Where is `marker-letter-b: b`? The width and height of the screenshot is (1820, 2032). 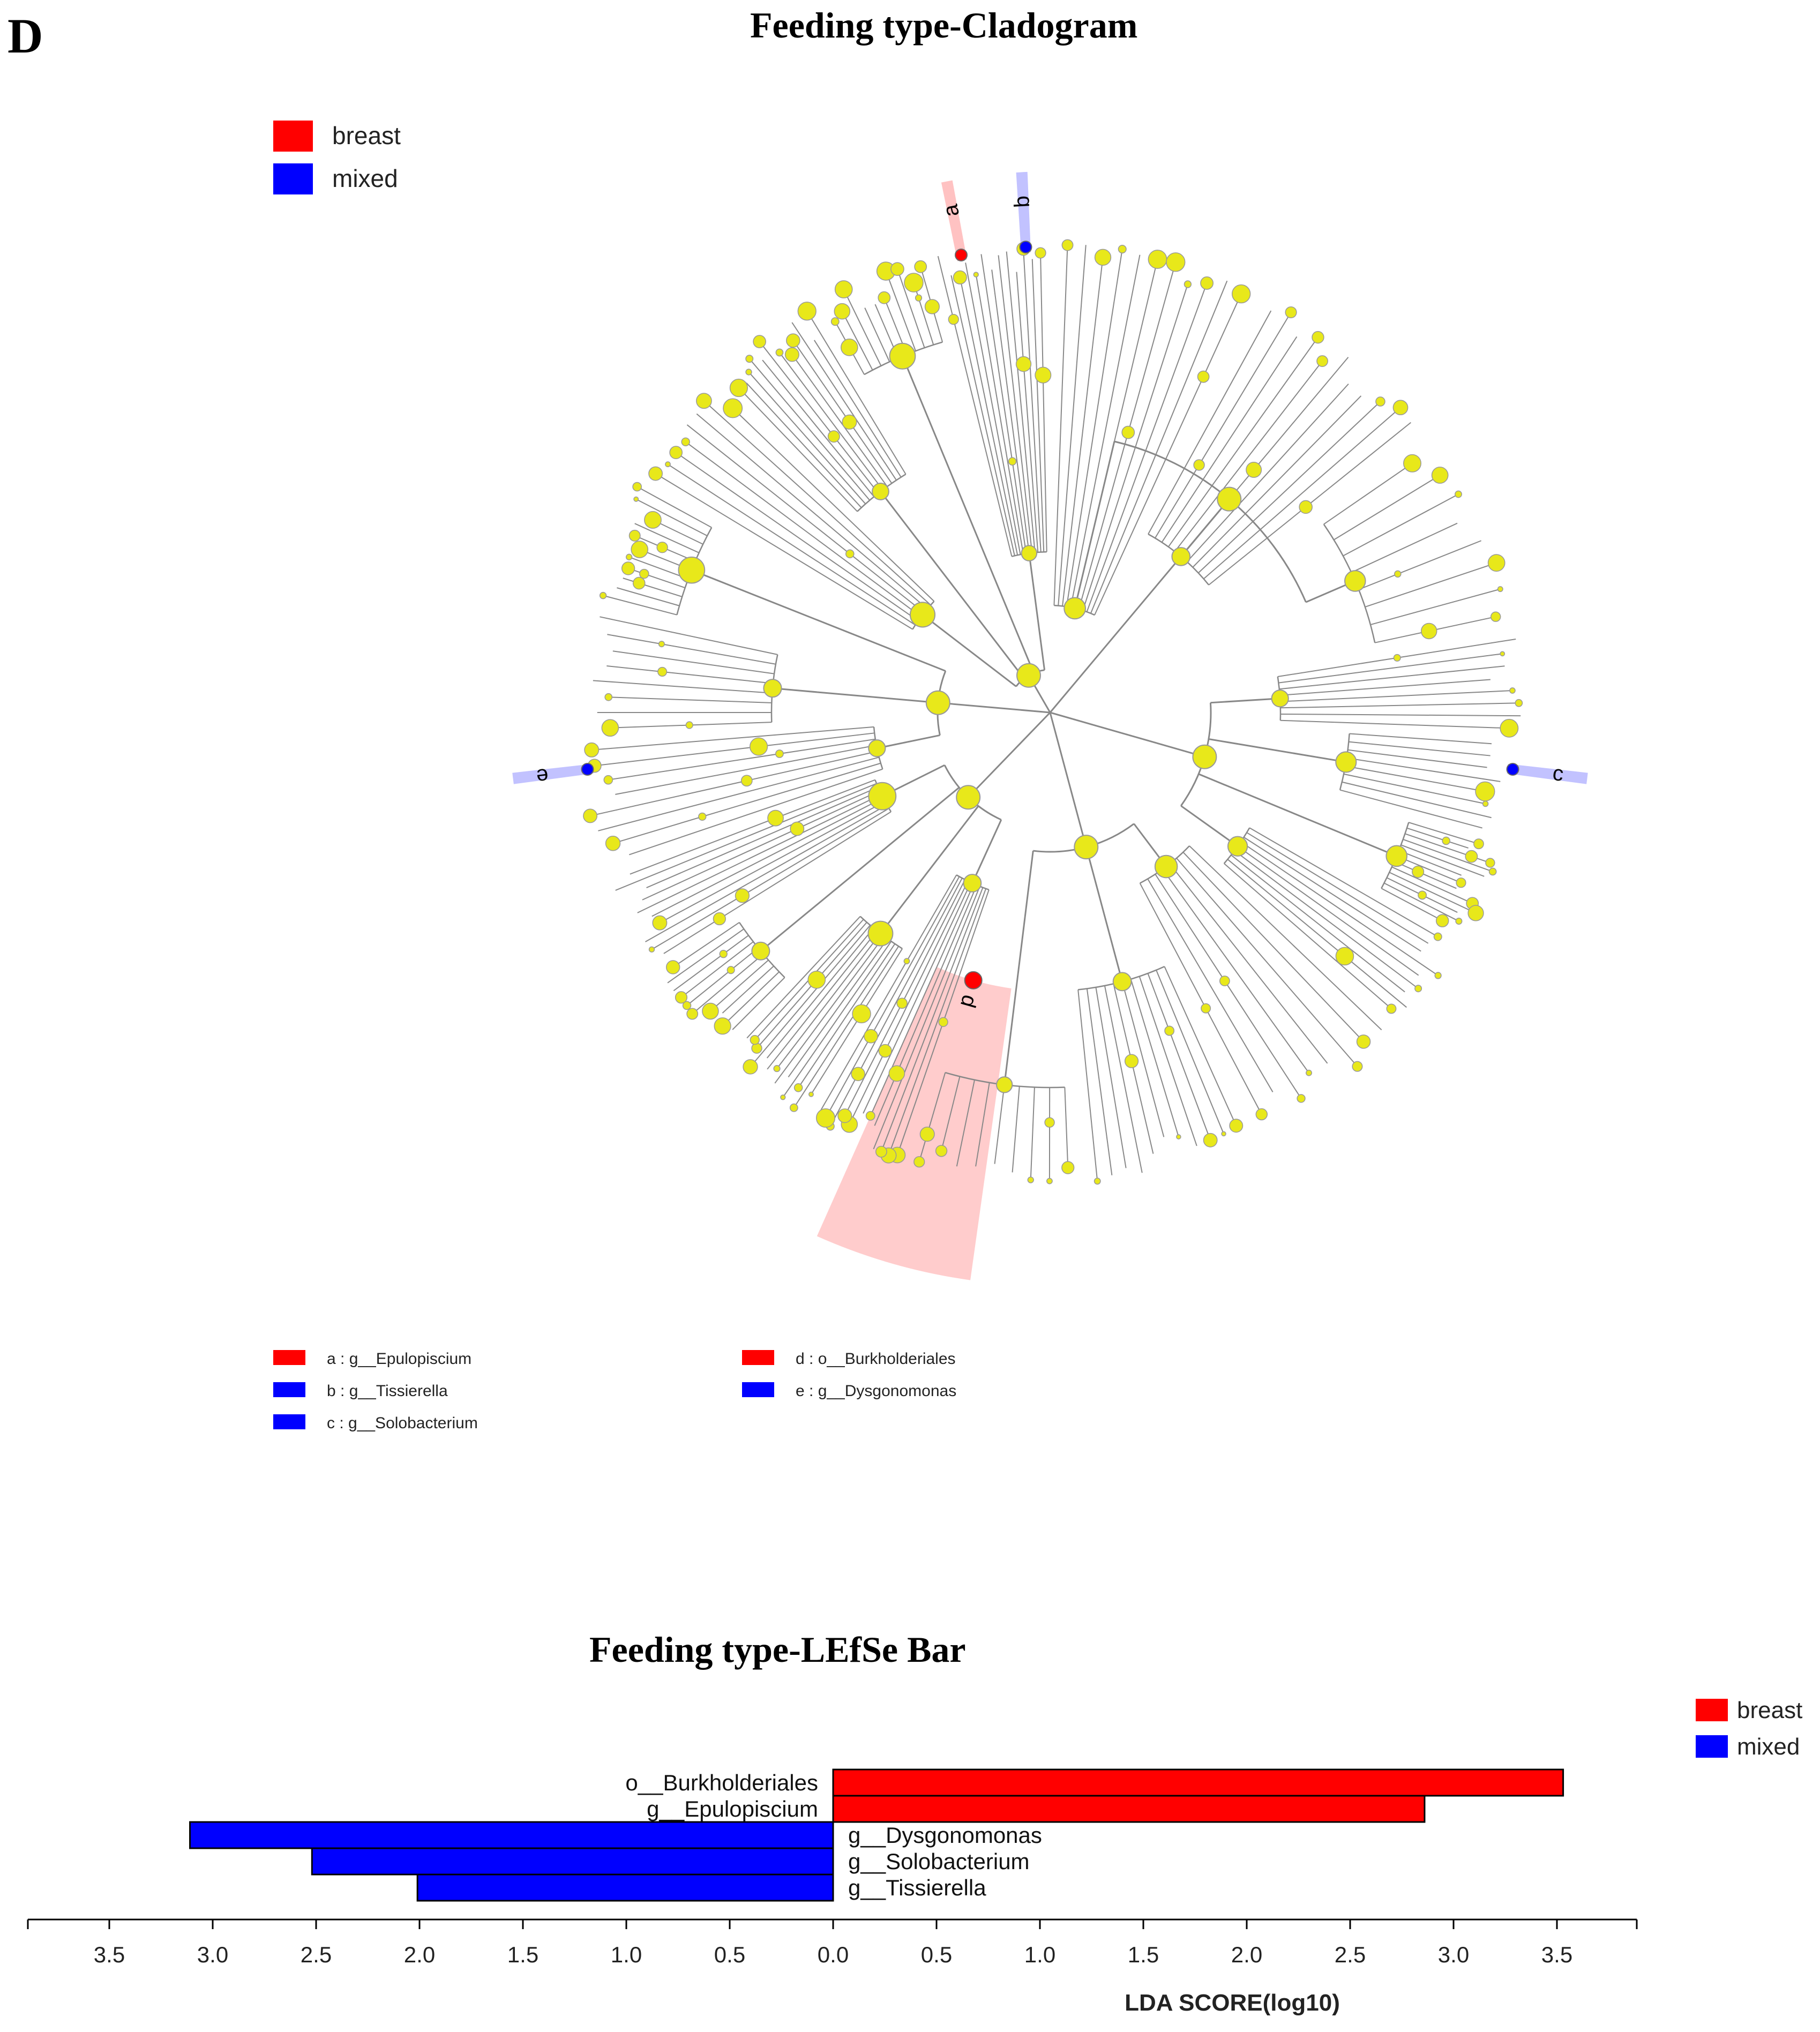 marker-letter-b: b is located at coordinates (1022, 201).